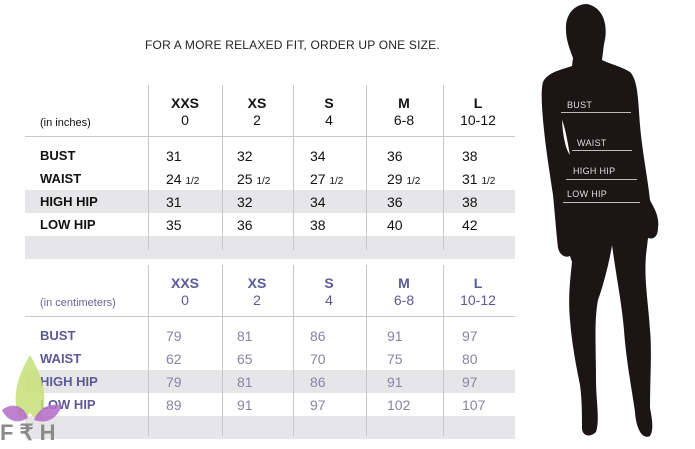 The image size is (695, 449). I want to click on svg-text: F ₹ H, so click(28, 432).